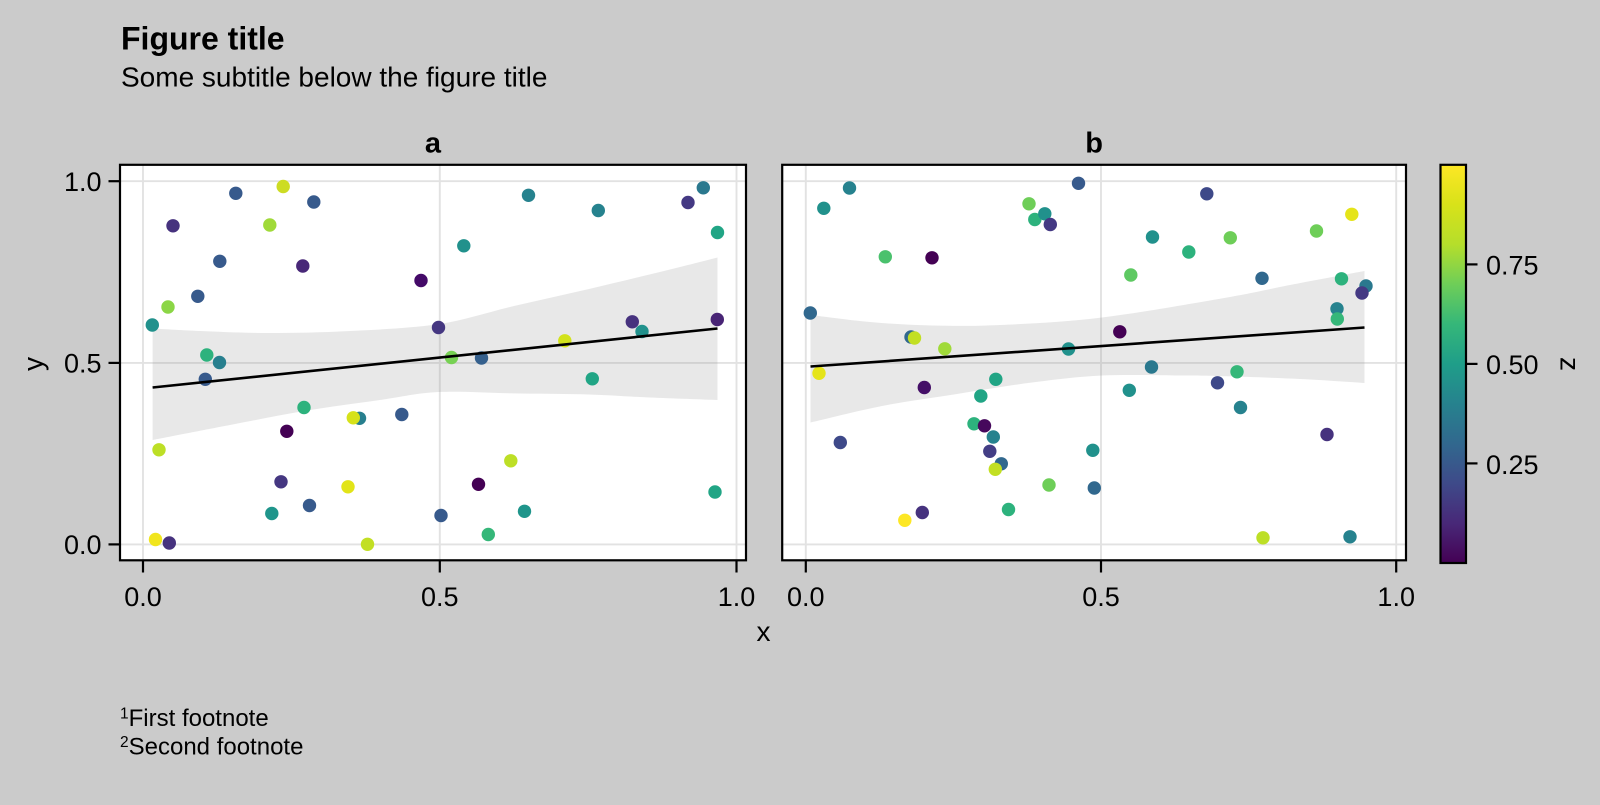 This screenshot has width=1600, height=805. What do you see at coordinates (194, 718) in the screenshot?
I see `svg-text: 1First footnote` at bounding box center [194, 718].